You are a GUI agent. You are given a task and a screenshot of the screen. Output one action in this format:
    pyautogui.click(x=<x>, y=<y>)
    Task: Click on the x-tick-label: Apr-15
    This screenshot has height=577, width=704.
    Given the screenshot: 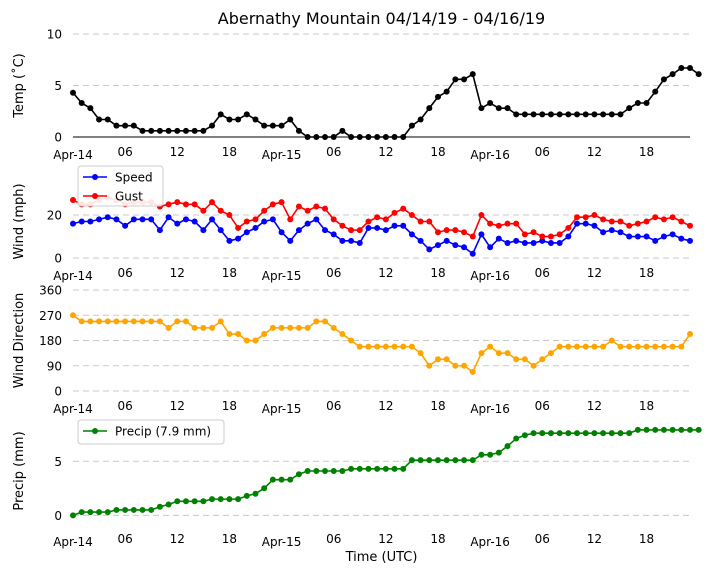 What is the action you would take?
    pyautogui.click(x=282, y=276)
    